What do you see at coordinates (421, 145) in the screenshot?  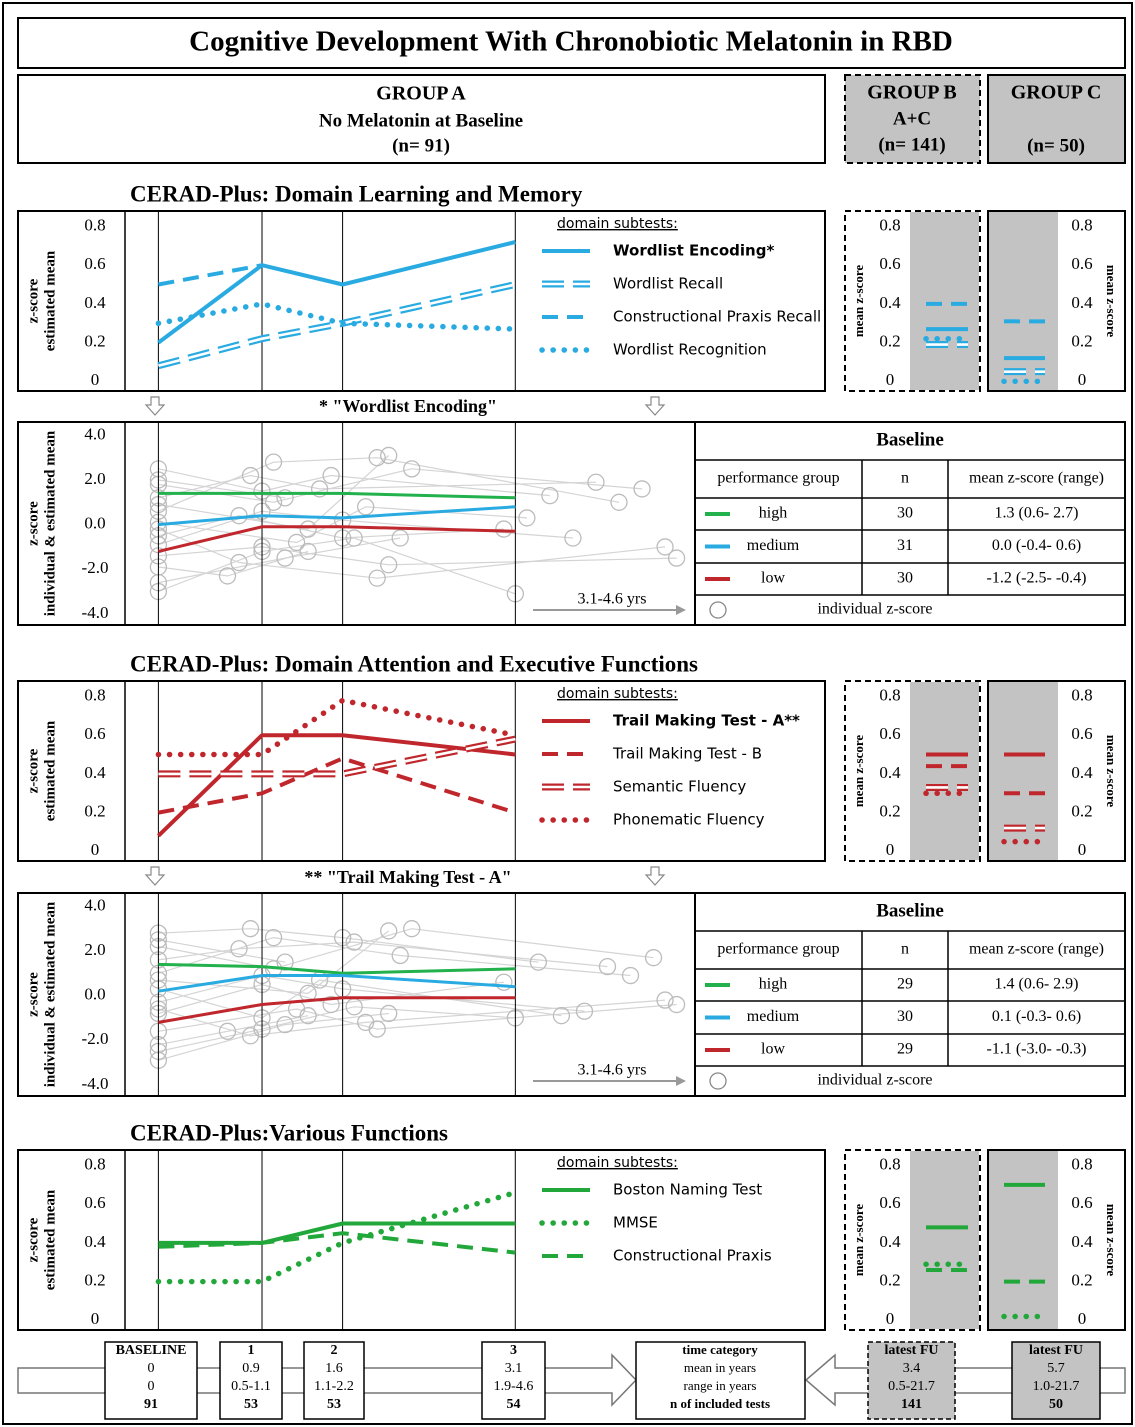 I see `group-n: (n= 91)` at bounding box center [421, 145].